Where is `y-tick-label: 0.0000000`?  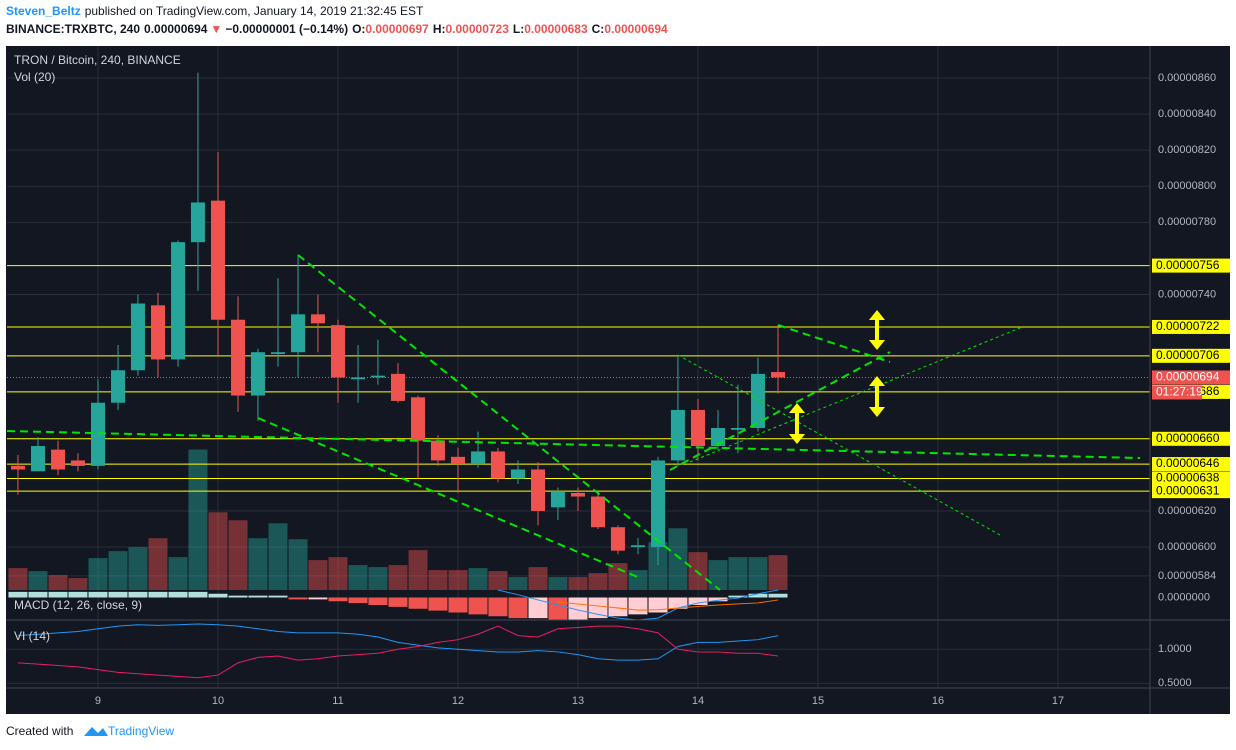
y-tick-label: 0.0000000 is located at coordinates (1184, 597).